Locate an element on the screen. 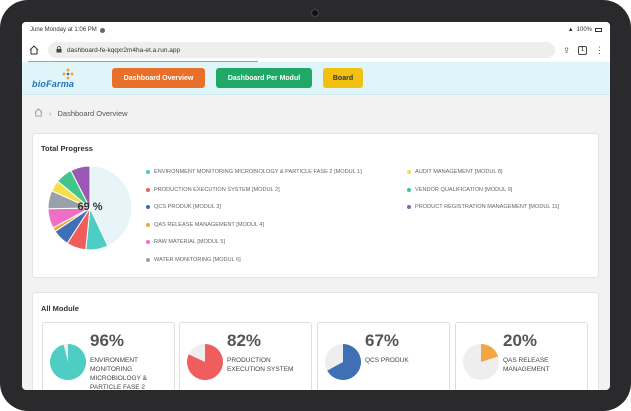 This screenshot has width=631, height=411. signal-icon: ▲ is located at coordinates (570, 30).